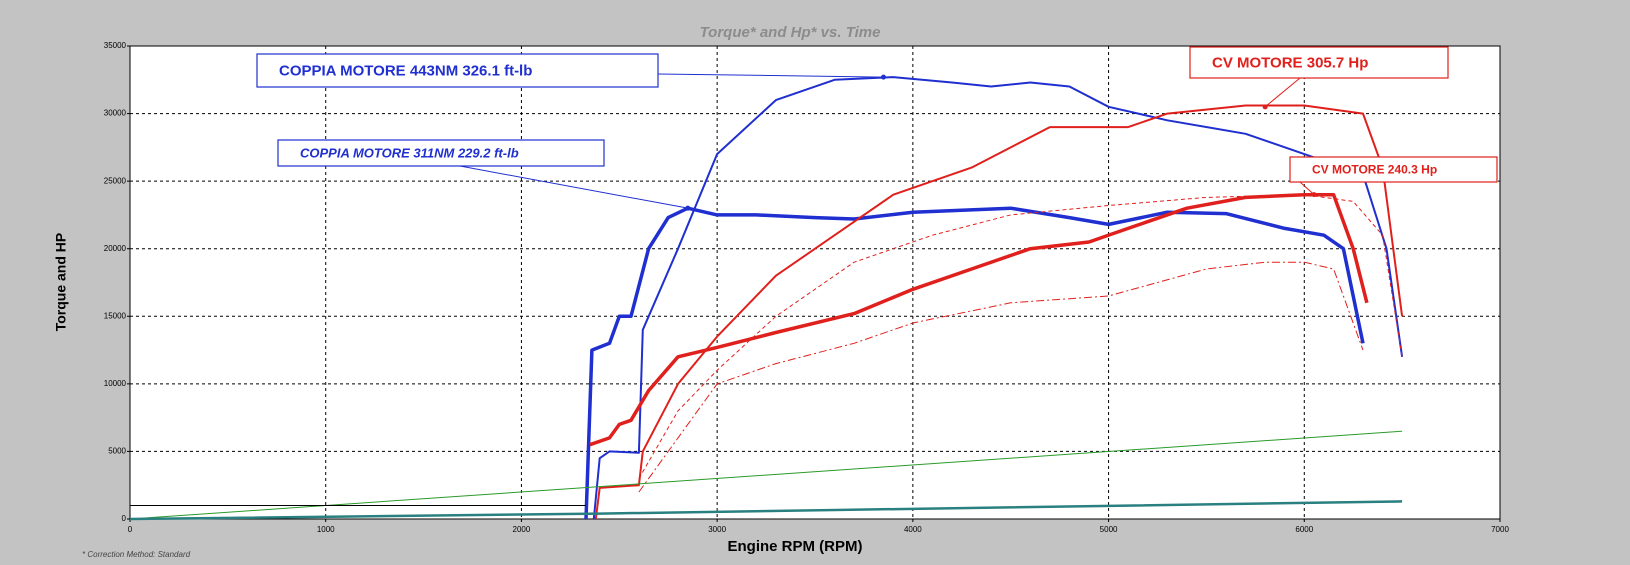 The image size is (1630, 565). Describe the element at coordinates (1304, 529) in the screenshot. I see `x-tick-label: 6000` at that location.